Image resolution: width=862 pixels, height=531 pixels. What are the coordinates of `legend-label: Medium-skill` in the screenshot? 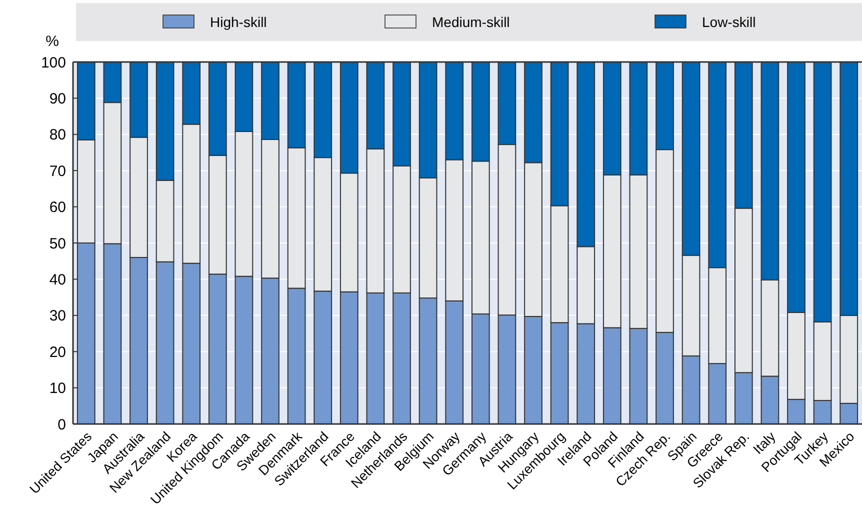 It's located at (471, 22).